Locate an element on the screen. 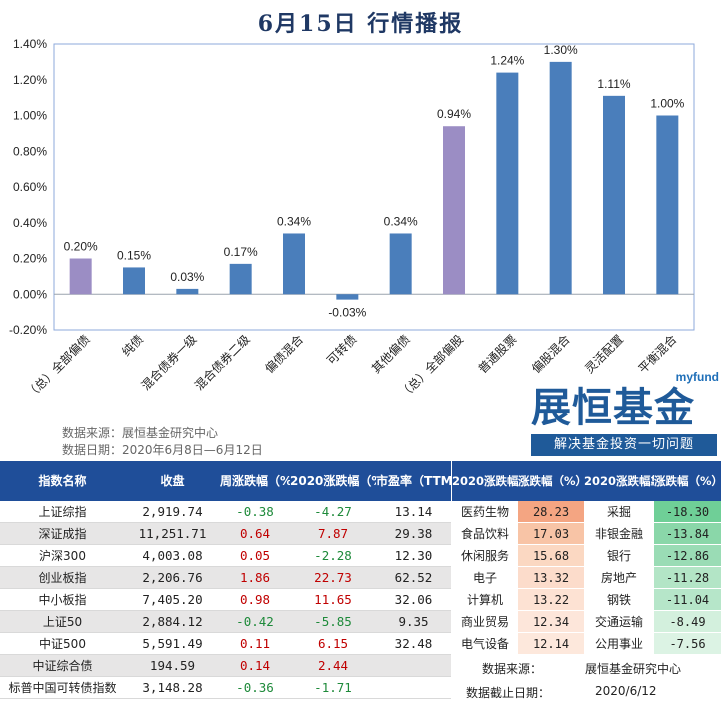 This screenshot has width=721, height=706. x-category-label: 其他偏债 is located at coordinates (390, 354).